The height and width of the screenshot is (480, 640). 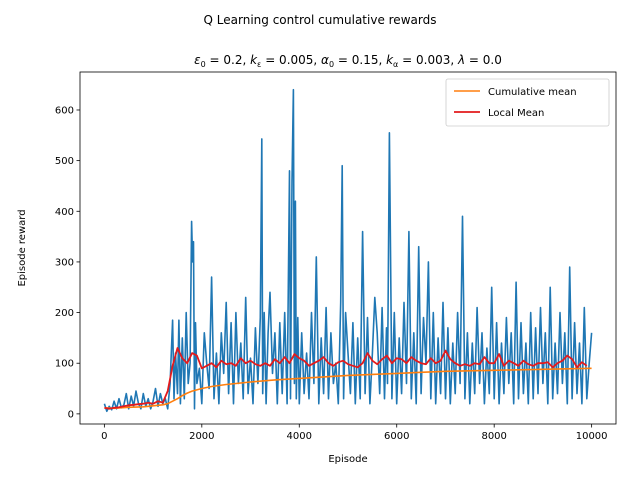 What do you see at coordinates (291, 60) in the screenshot?
I see `subtitle-part: = 0.005,` at bounding box center [291, 60].